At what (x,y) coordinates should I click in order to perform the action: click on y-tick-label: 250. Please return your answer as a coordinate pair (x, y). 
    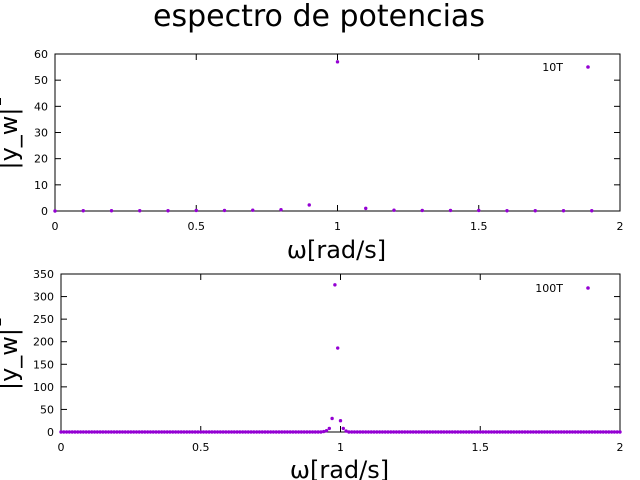
    Looking at the image, I should click on (43, 319).